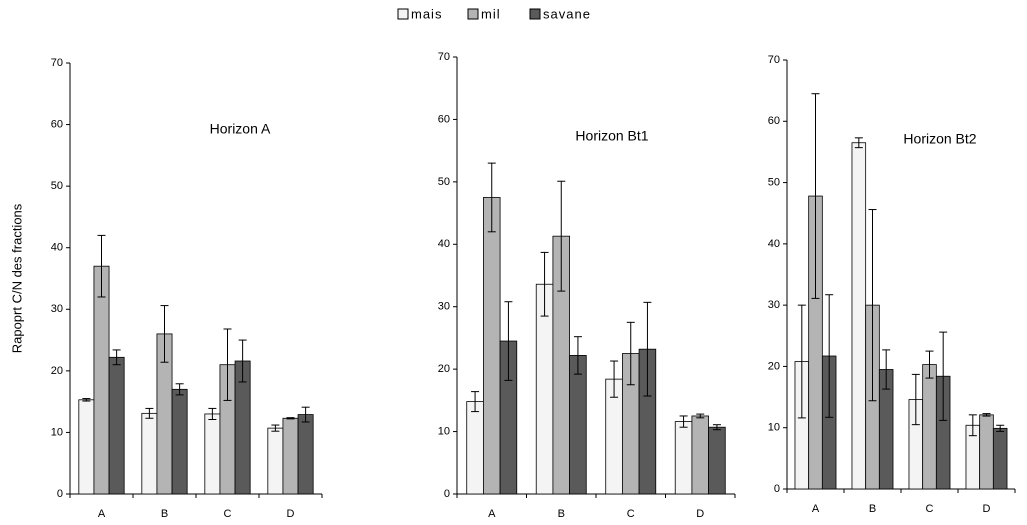 The width and height of the screenshot is (1027, 525). I want to click on chart-title: Horizon A, so click(240, 129).